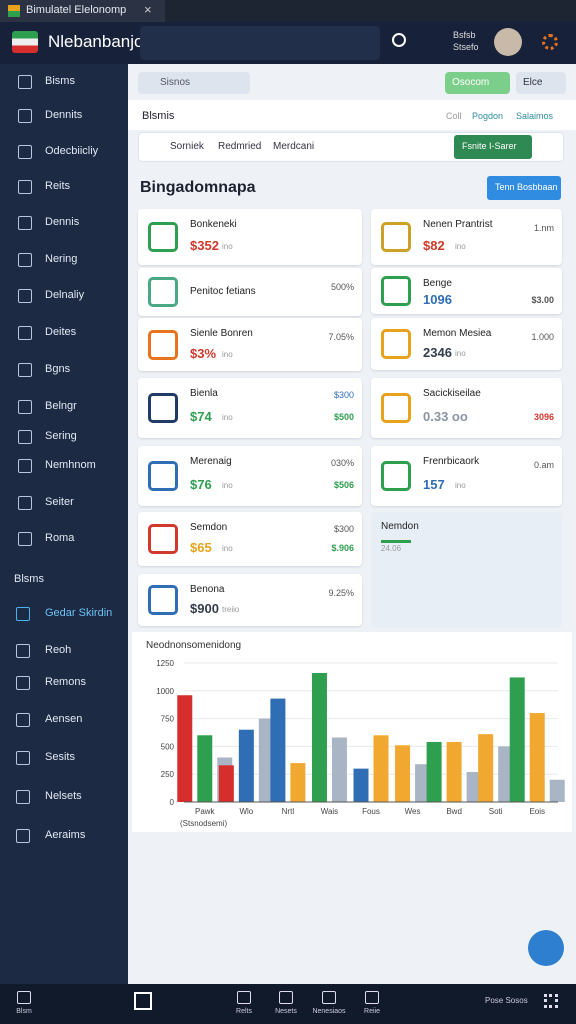  I want to click on sidebar-item: Belngr, so click(64, 407).